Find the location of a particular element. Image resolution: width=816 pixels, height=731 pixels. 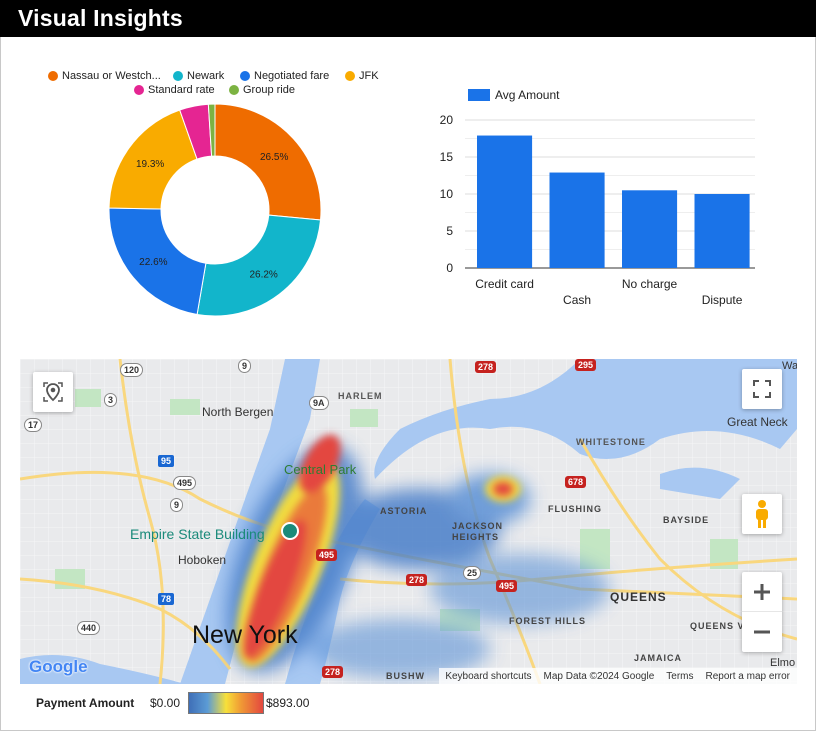

x-tick-label: Dispute is located at coordinates (722, 300).